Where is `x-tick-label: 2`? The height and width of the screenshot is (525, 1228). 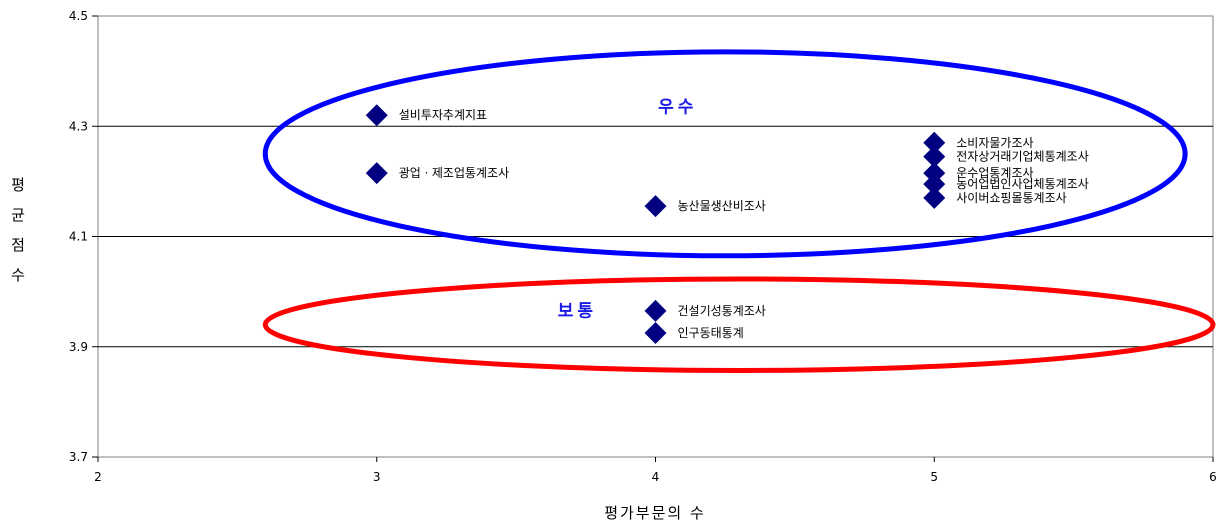
x-tick-label: 2 is located at coordinates (98, 477).